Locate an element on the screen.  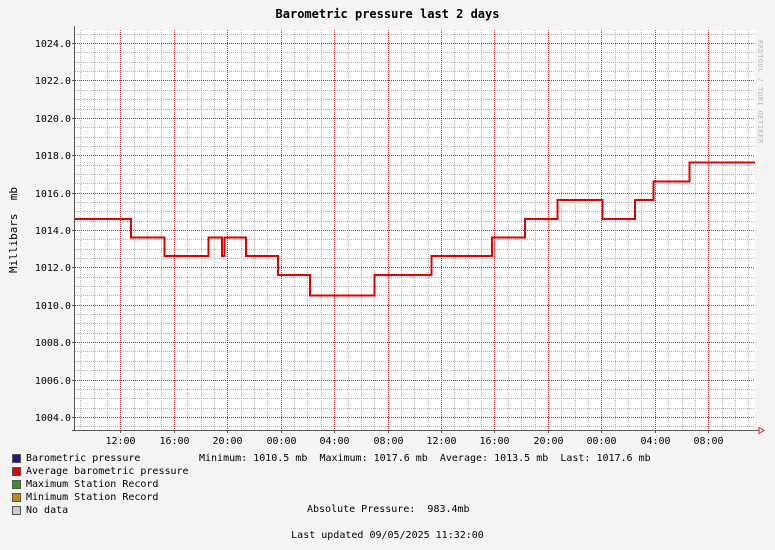
legend-label: Average barometric pressure is located at coordinates (107, 471).